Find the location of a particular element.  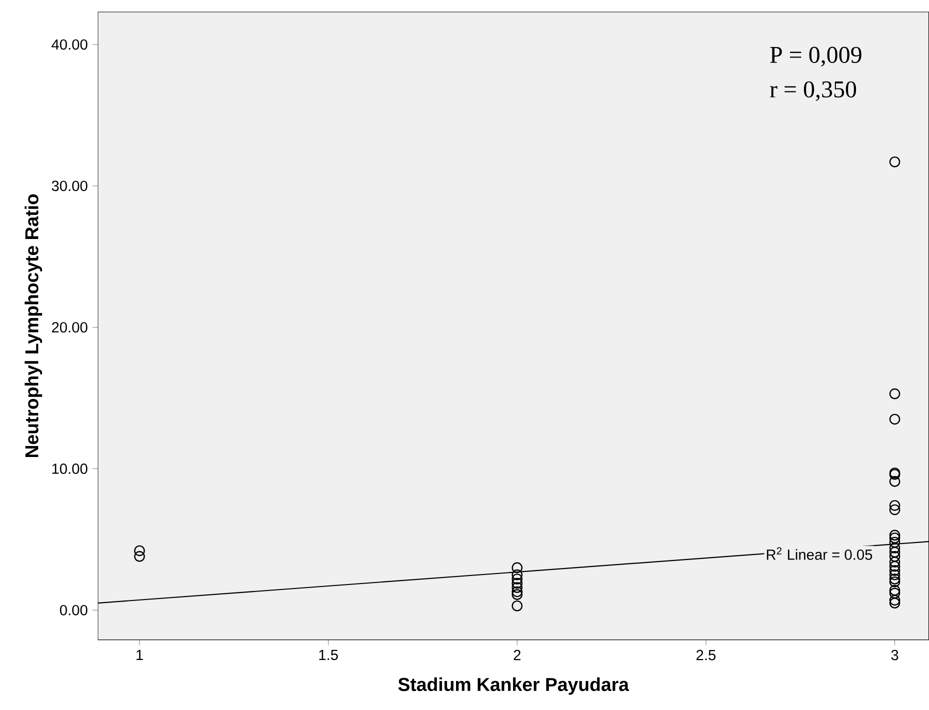

y-tick-label: 10.00 is located at coordinates (70, 469).